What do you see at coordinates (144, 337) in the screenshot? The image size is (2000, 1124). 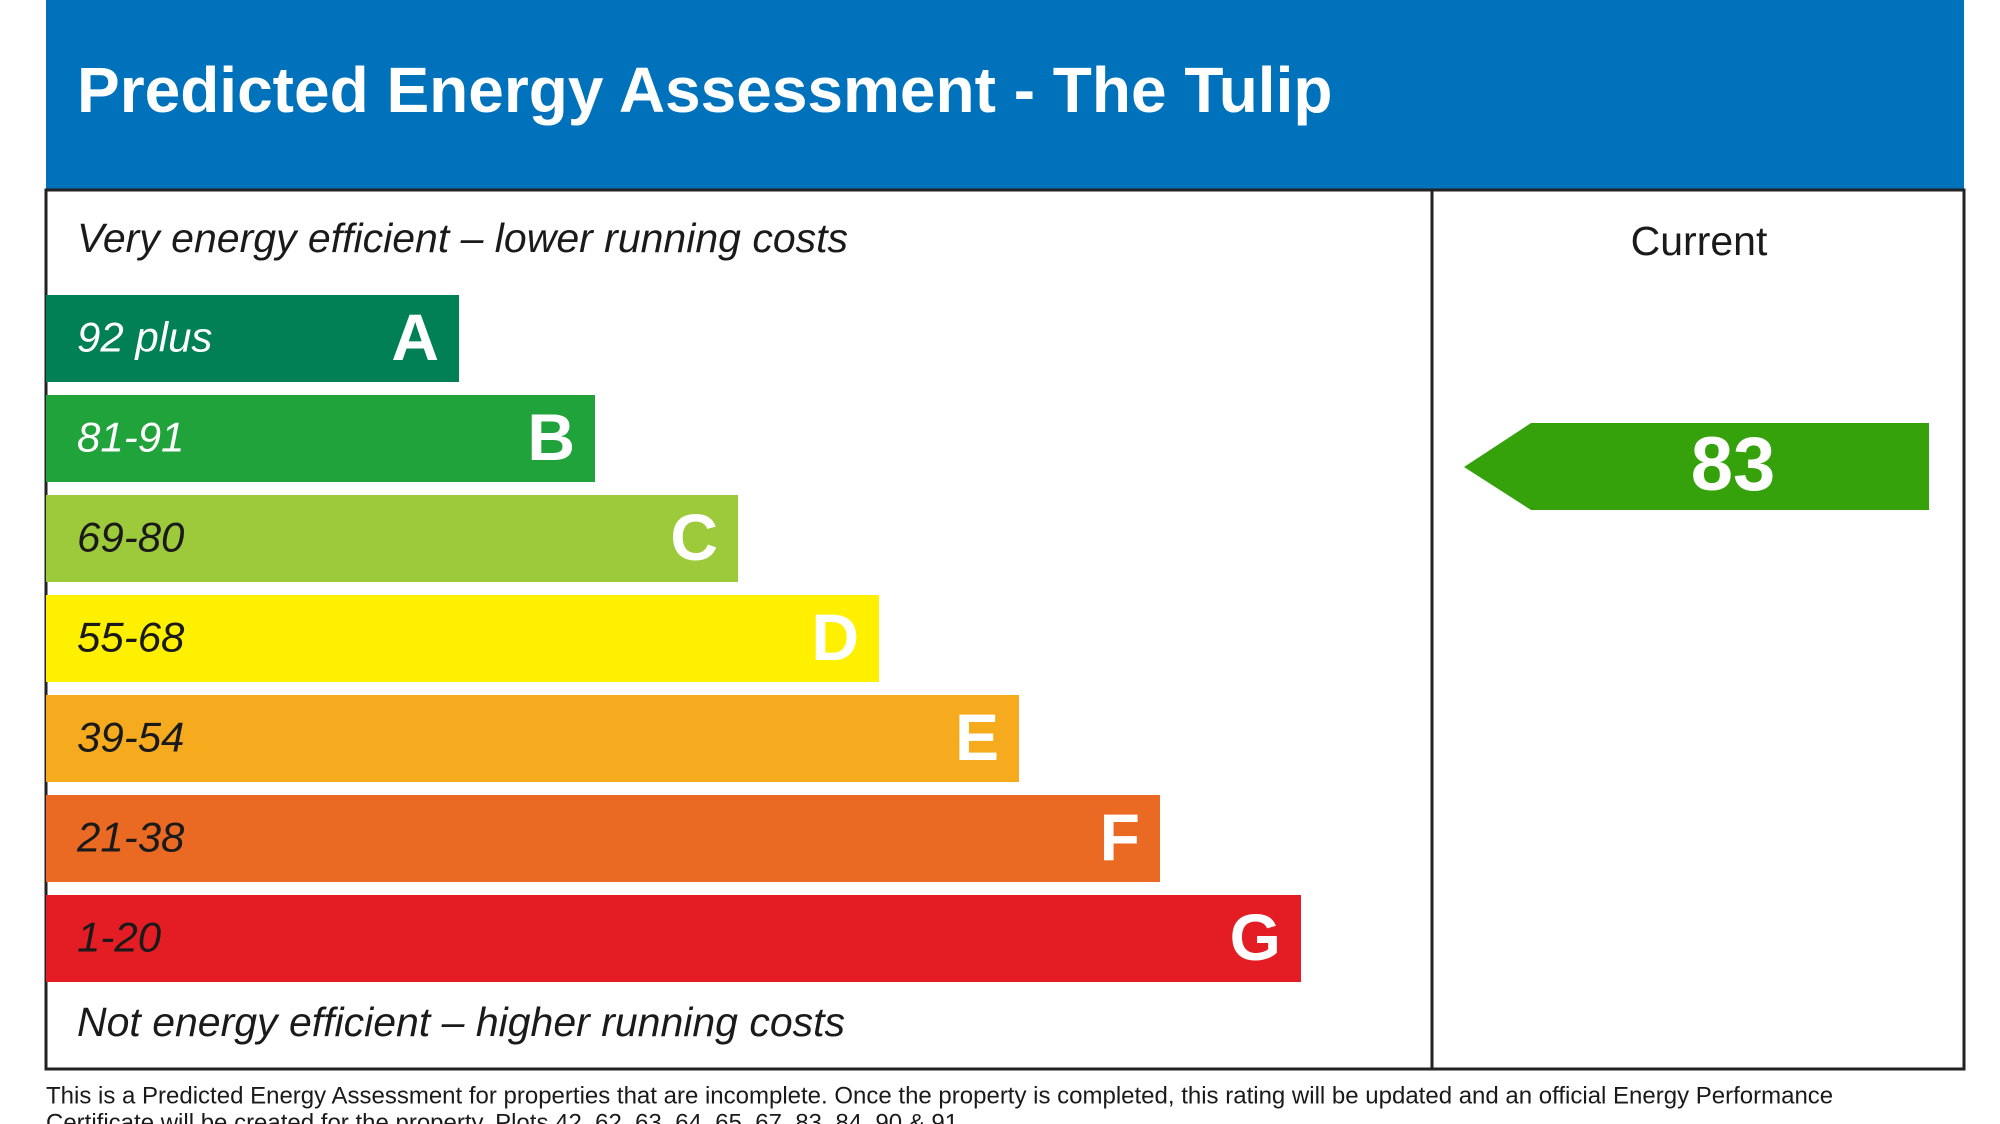 I see `band-range: 92 plus` at bounding box center [144, 337].